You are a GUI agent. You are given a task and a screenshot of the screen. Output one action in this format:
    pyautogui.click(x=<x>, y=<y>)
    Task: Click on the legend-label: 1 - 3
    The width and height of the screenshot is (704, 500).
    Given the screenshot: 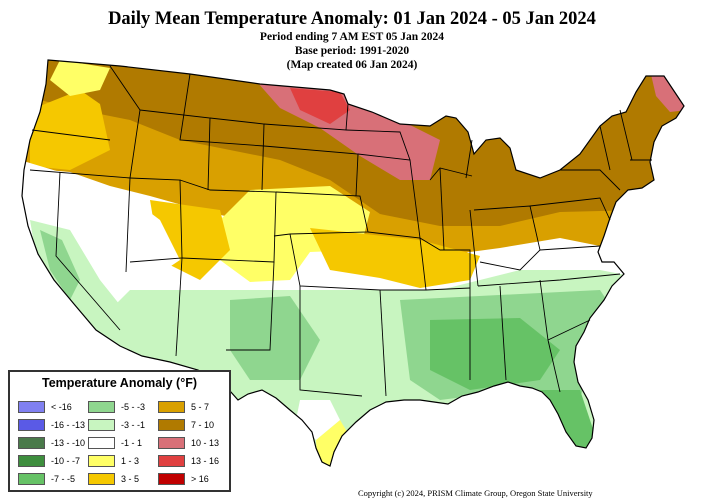 What is the action you would take?
    pyautogui.click(x=130, y=461)
    